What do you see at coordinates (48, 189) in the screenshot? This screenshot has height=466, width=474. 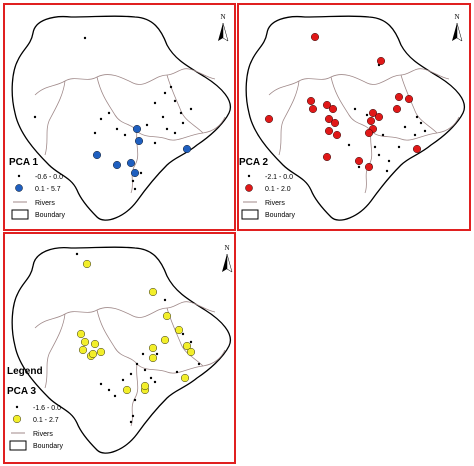 I see `legend-class-high: 0.1 - 5.7` at bounding box center [48, 189].